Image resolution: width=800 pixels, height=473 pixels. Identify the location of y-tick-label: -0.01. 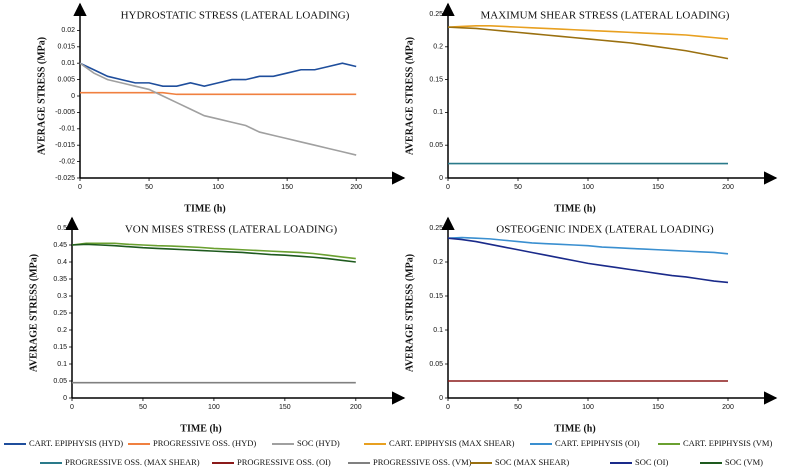
(67, 129).